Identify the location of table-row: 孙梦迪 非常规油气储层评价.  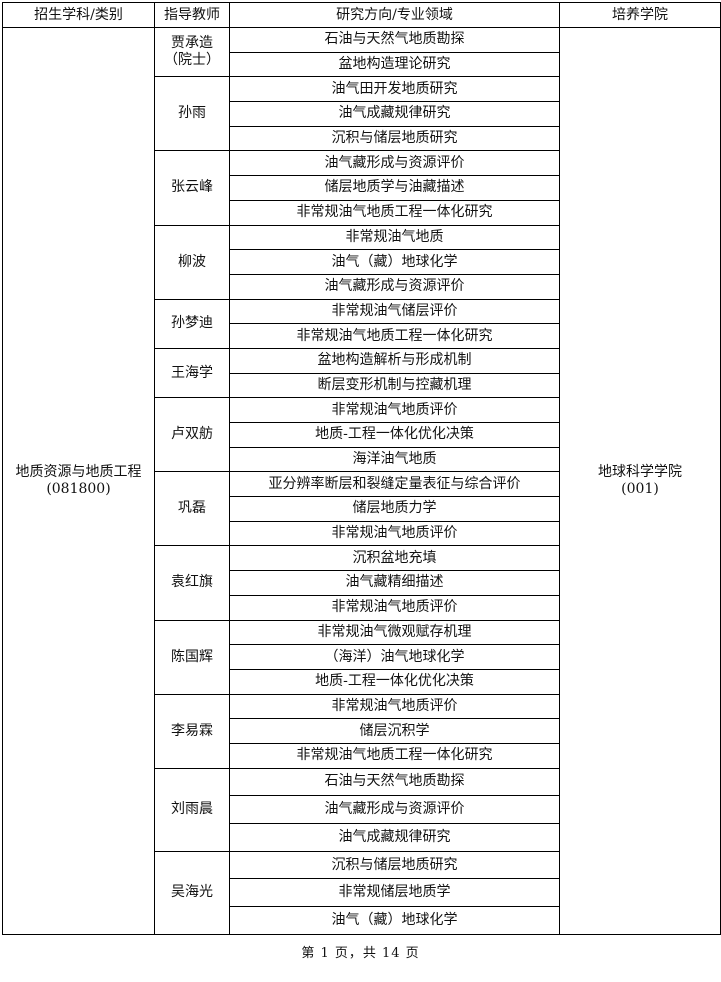
(362, 323).